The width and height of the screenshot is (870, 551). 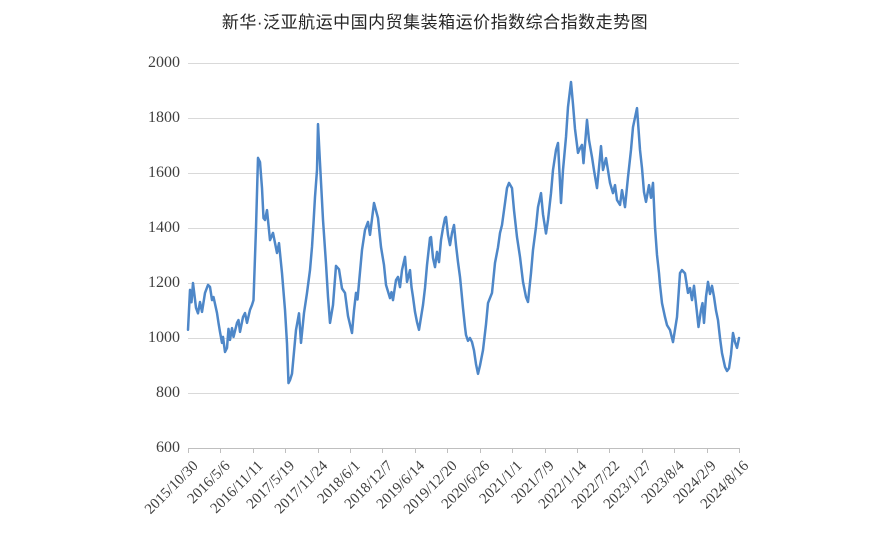 What do you see at coordinates (168, 392) in the screenshot?
I see `y-tick-label: 800` at bounding box center [168, 392].